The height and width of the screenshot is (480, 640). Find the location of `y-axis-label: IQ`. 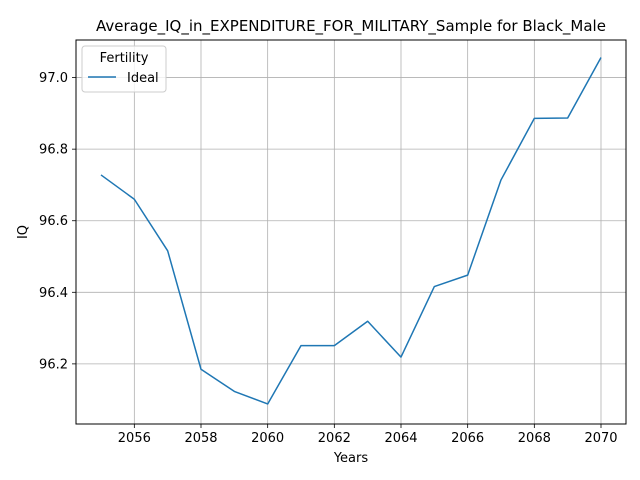

y-axis-label: IQ is located at coordinates (23, 232).